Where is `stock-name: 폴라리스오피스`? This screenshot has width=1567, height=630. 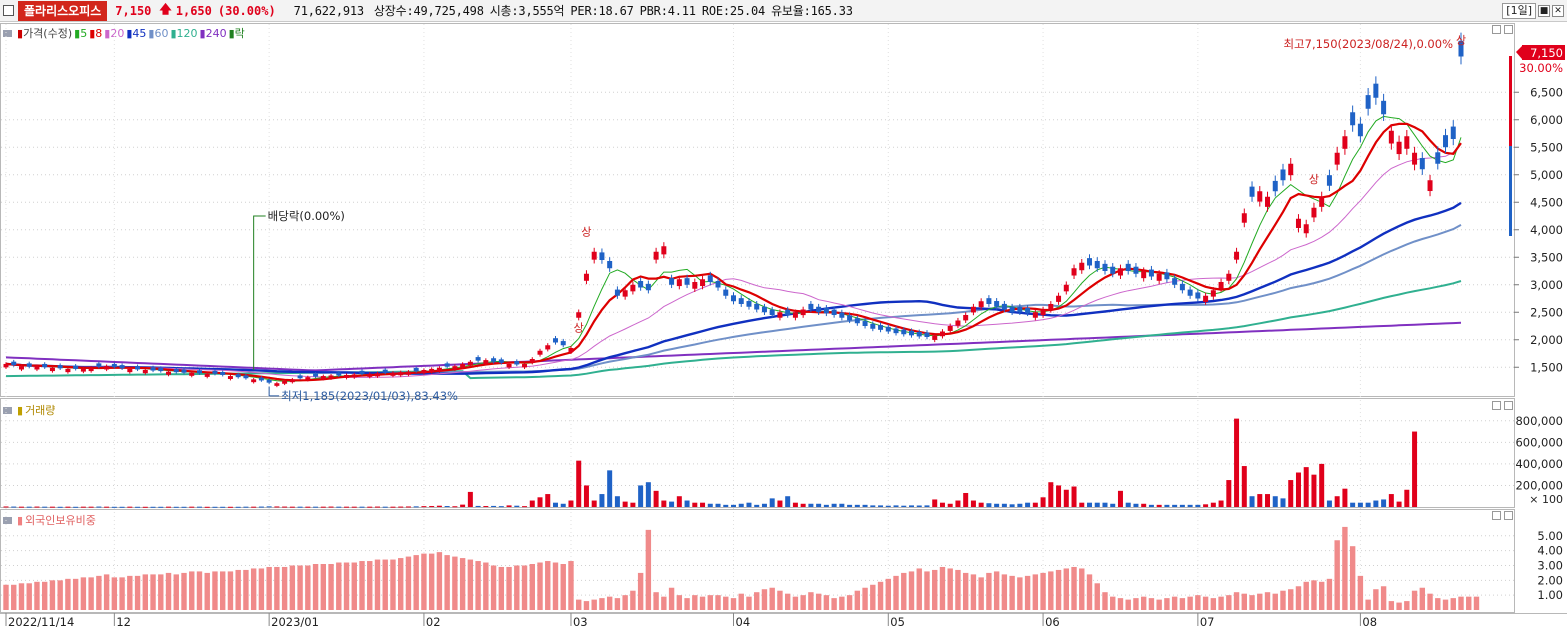
stock-name: 폴라리스오피스 is located at coordinates (63, 10).